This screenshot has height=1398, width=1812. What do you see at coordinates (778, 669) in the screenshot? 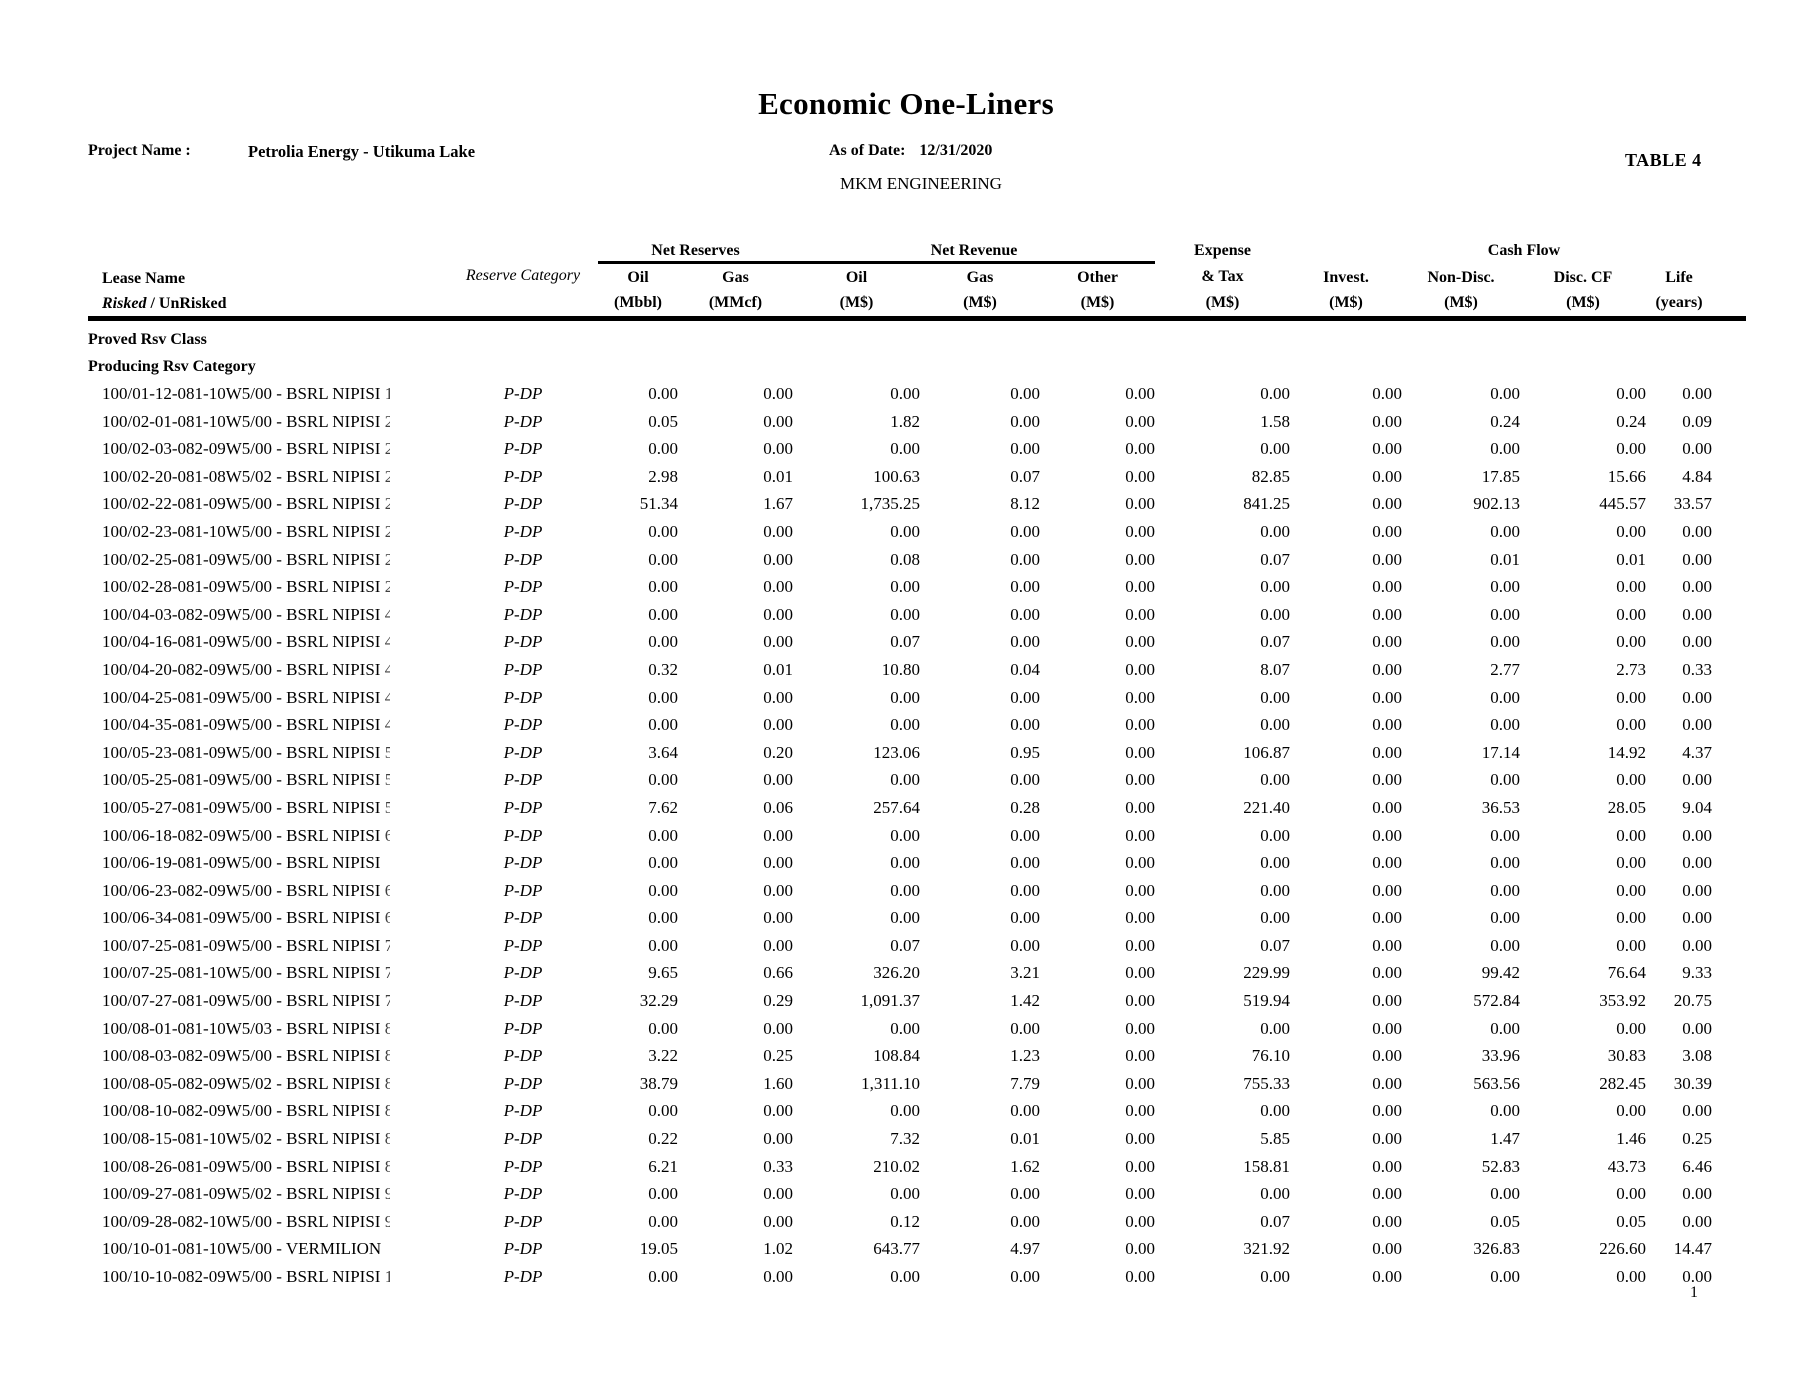
I see `value-cell: 0.01` at bounding box center [778, 669].